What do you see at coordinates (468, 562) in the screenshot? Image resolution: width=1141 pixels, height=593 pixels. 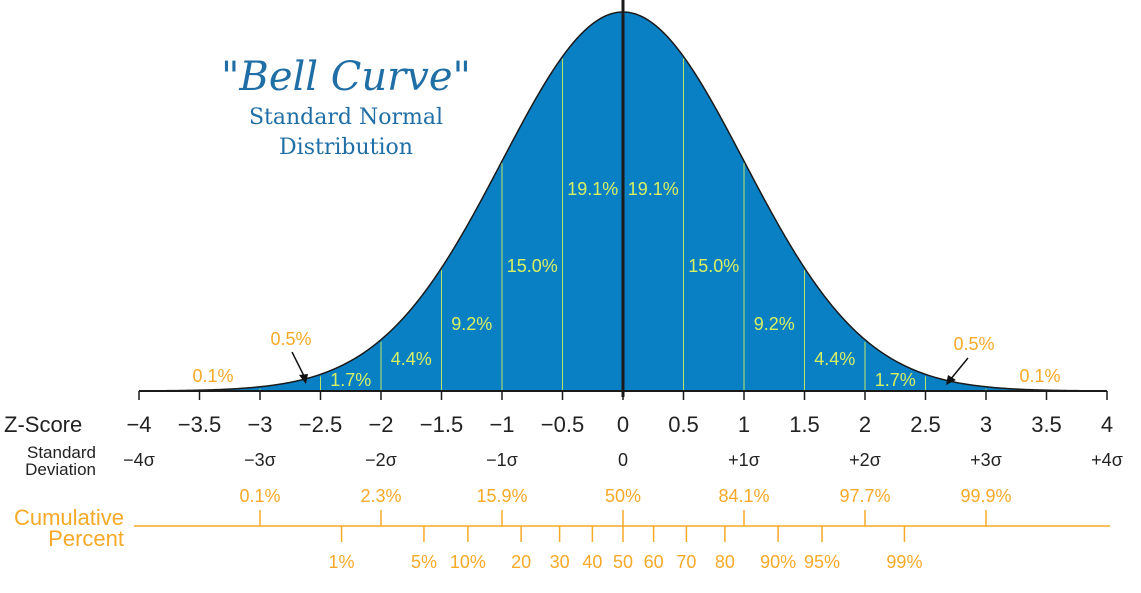 I see `cumulative-lower-label: 10%` at bounding box center [468, 562].